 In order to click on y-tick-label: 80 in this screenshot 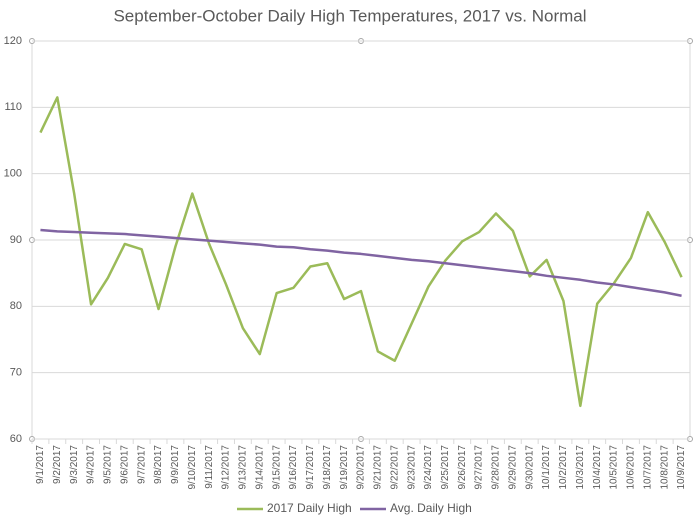, I will do `click(16, 306)`.